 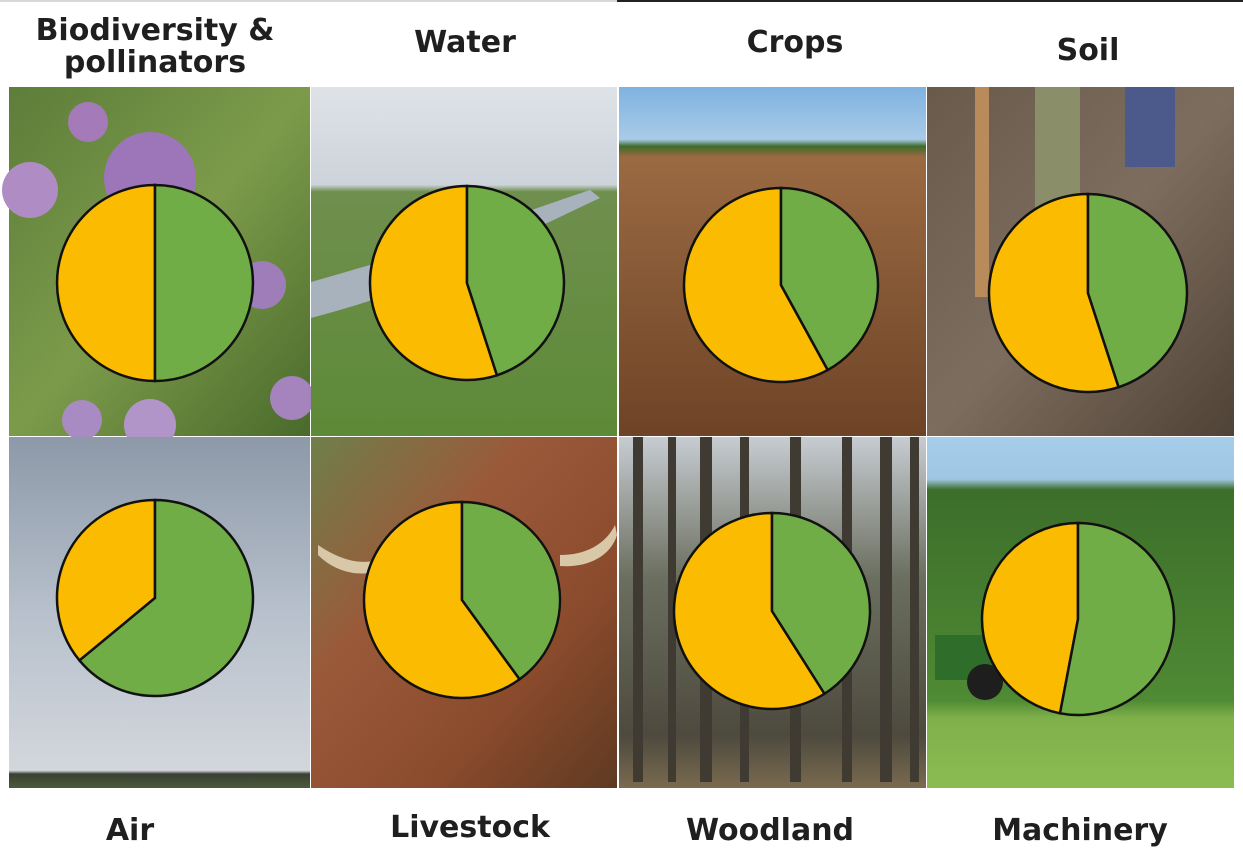 I want to click on label-water: Water, so click(x=465, y=42).